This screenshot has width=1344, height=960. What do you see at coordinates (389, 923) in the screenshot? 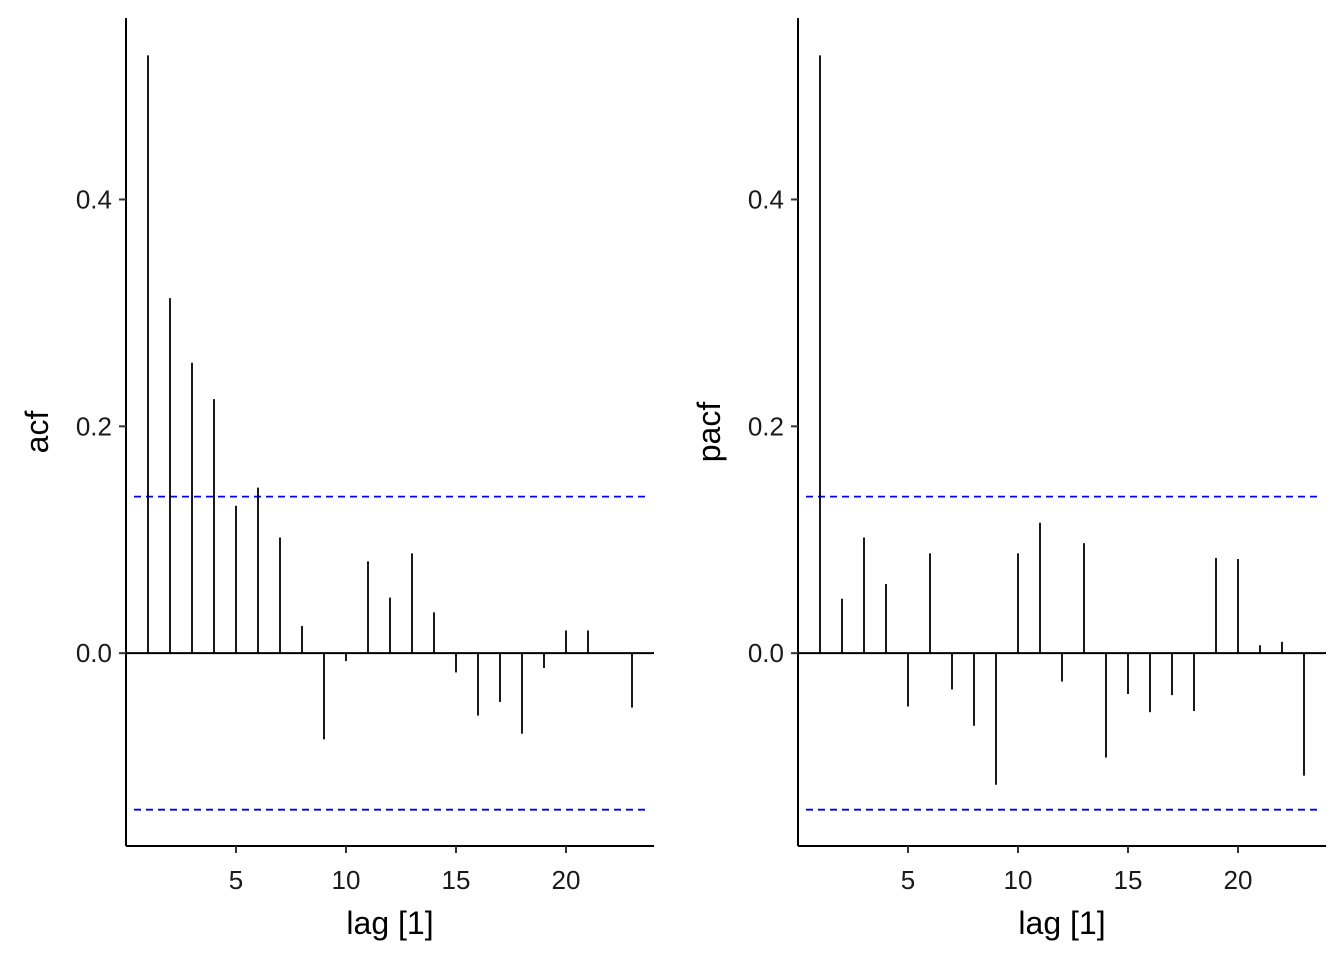
I see `acf-x-axis-title: lag [1]` at bounding box center [389, 923].